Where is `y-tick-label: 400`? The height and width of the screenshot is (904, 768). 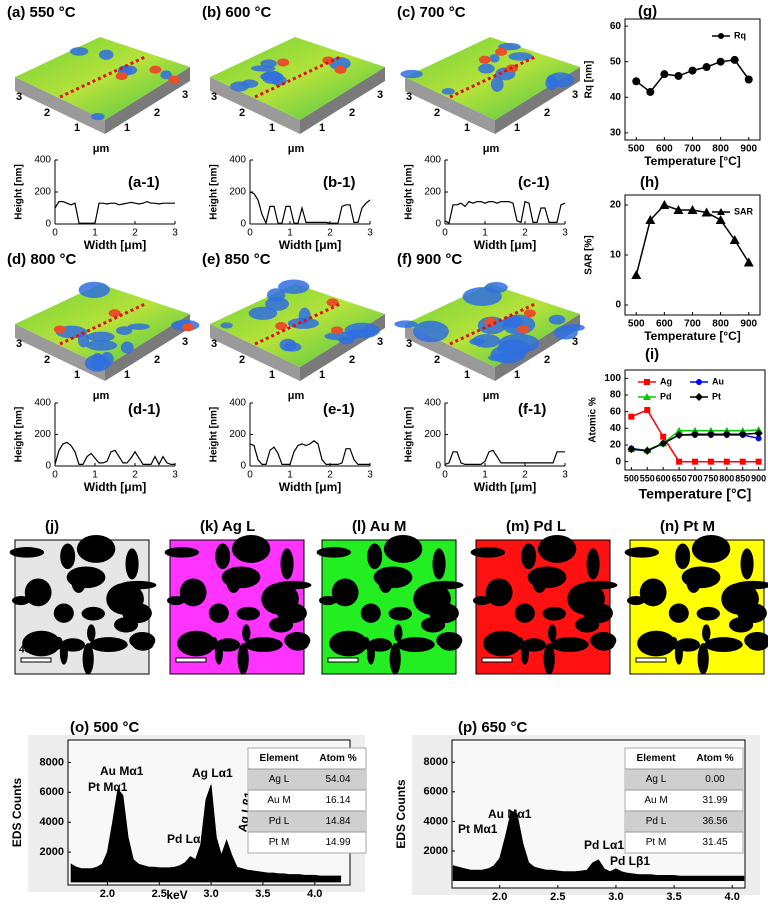 y-tick-label: 400 is located at coordinates (42, 403).